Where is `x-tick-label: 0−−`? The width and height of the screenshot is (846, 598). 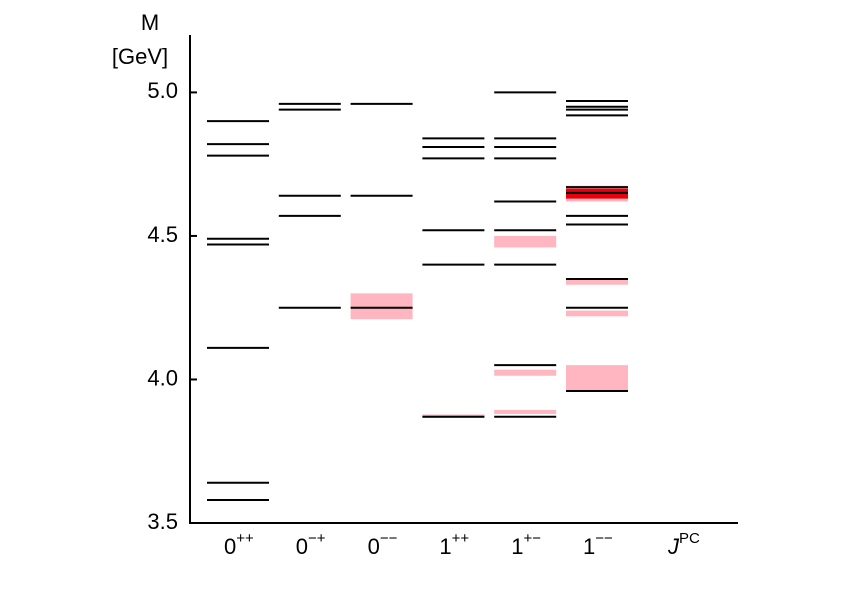 x-tick-label: 0−− is located at coordinates (383, 544).